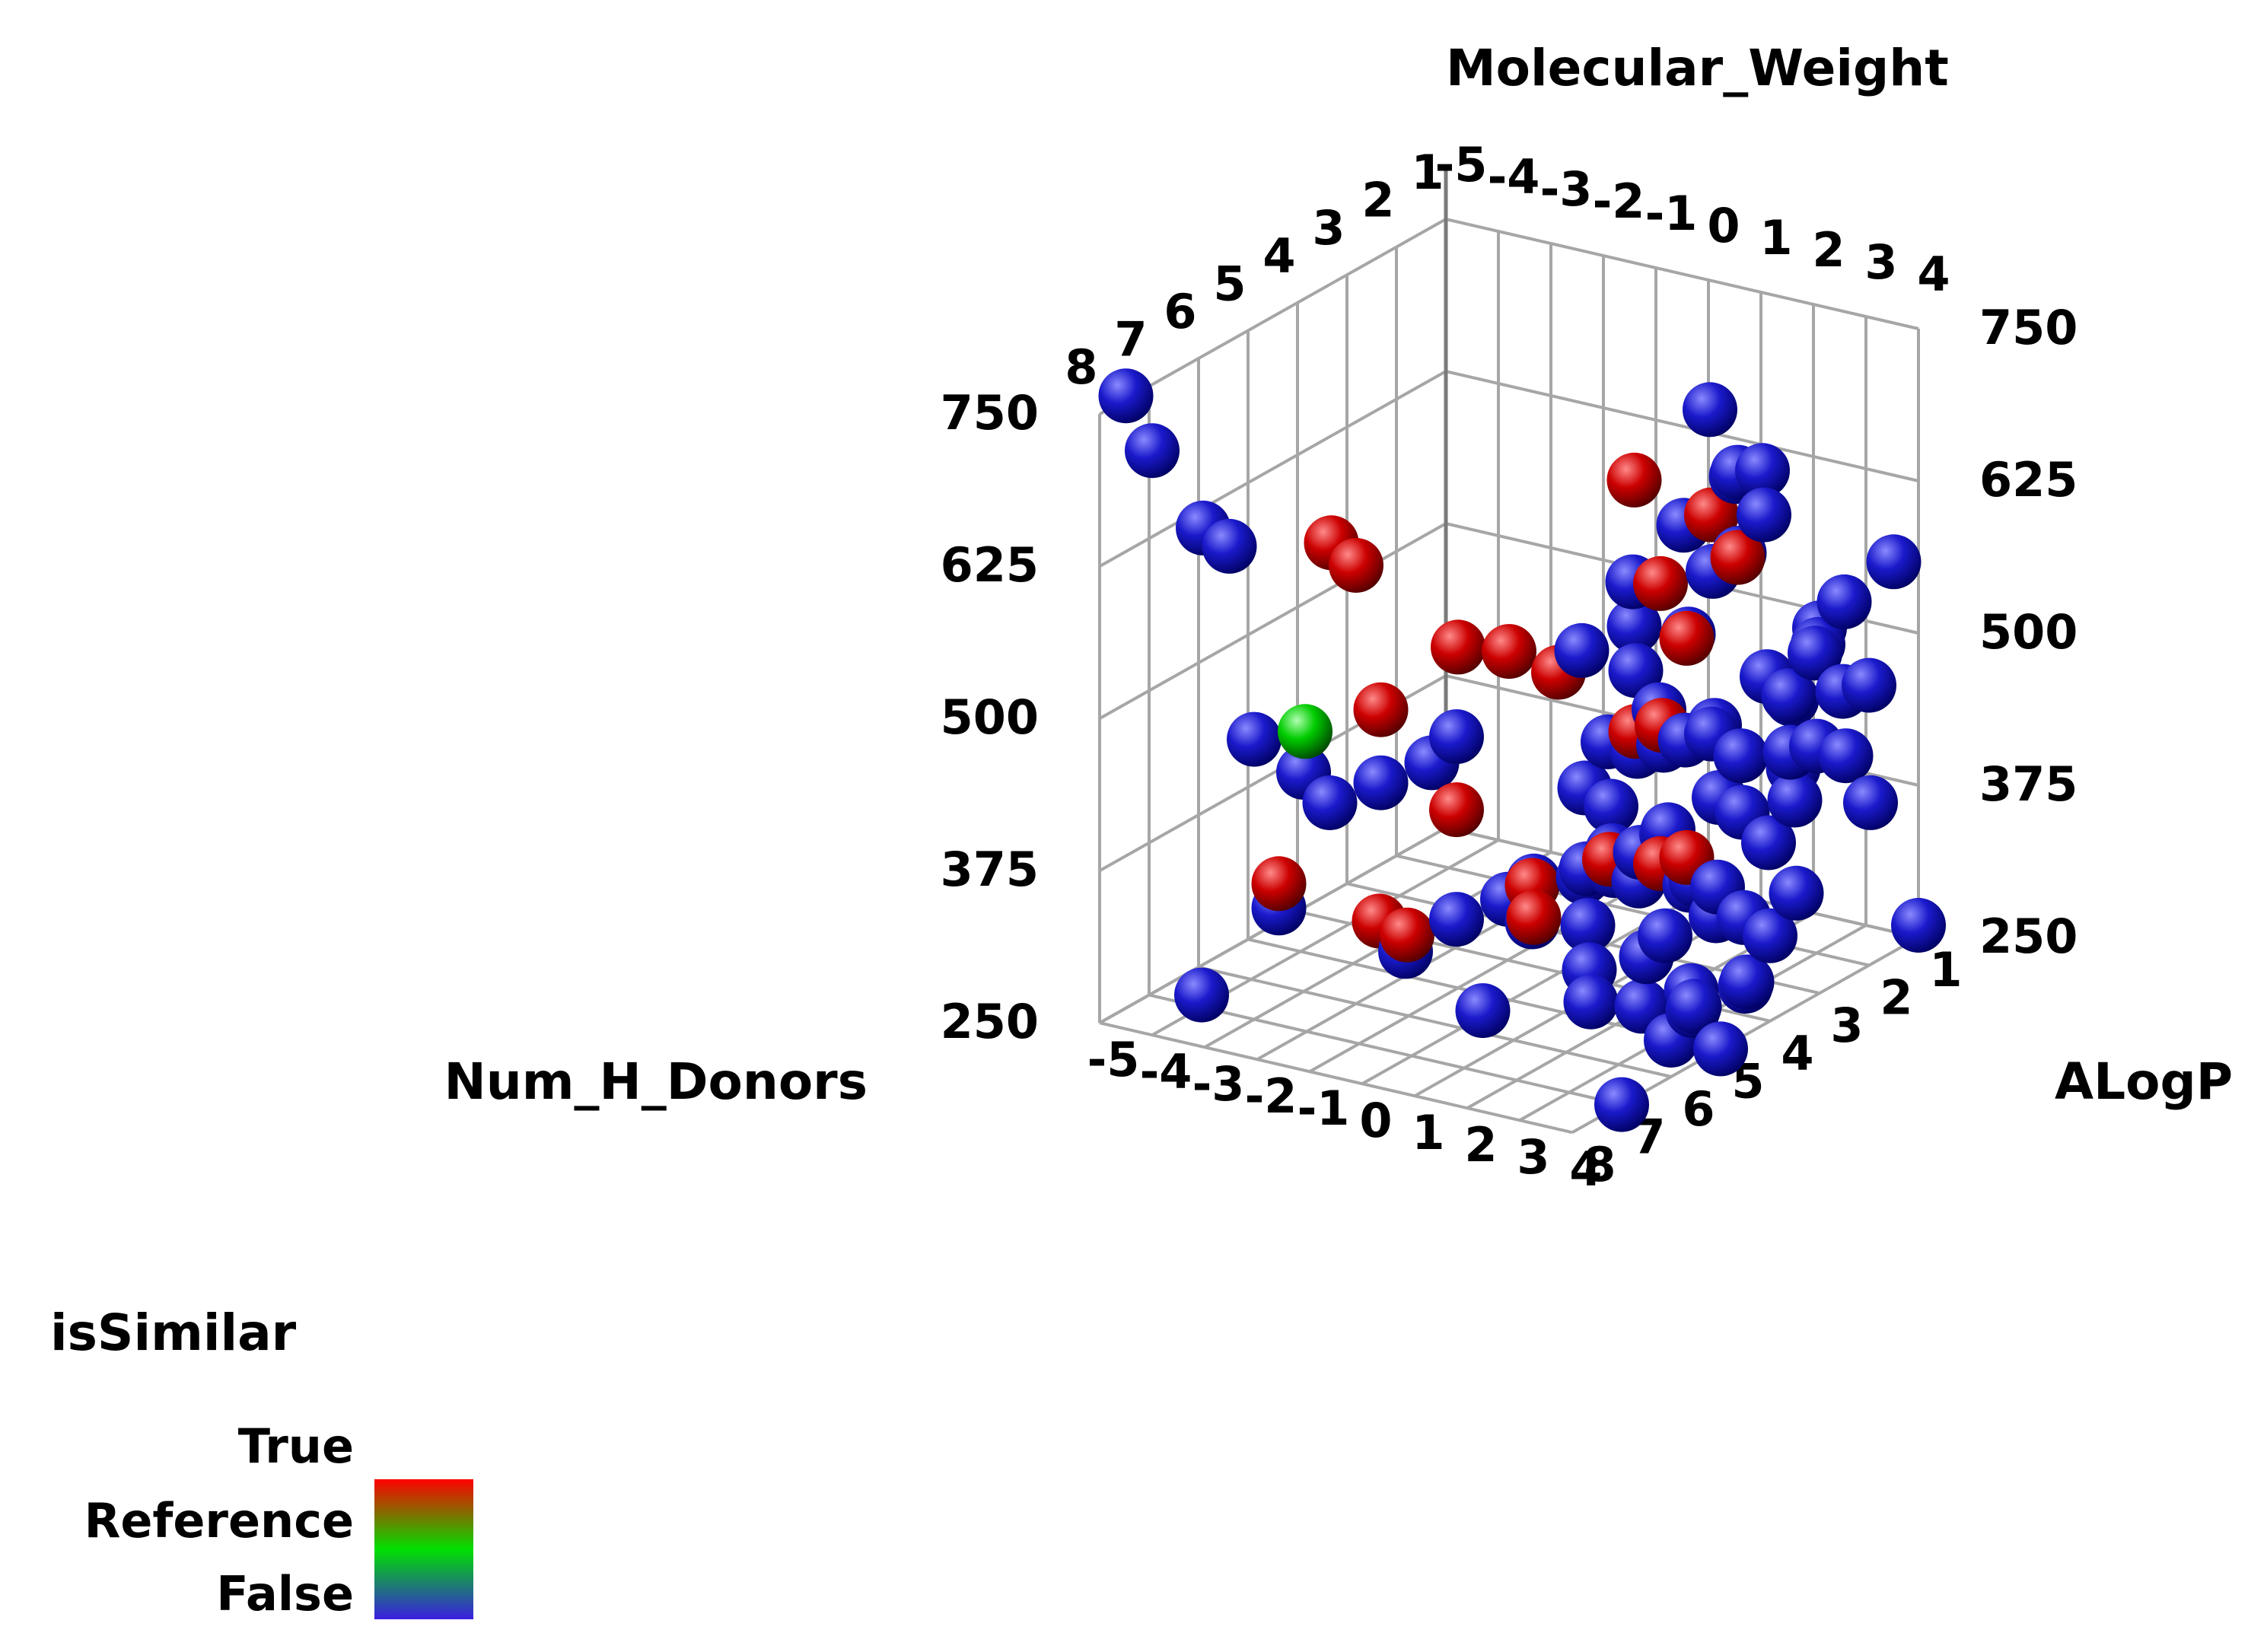 The image size is (2267, 1652). Describe the element at coordinates (1428, 1132) in the screenshot. I see `x-tick-label-floor: 1` at that location.